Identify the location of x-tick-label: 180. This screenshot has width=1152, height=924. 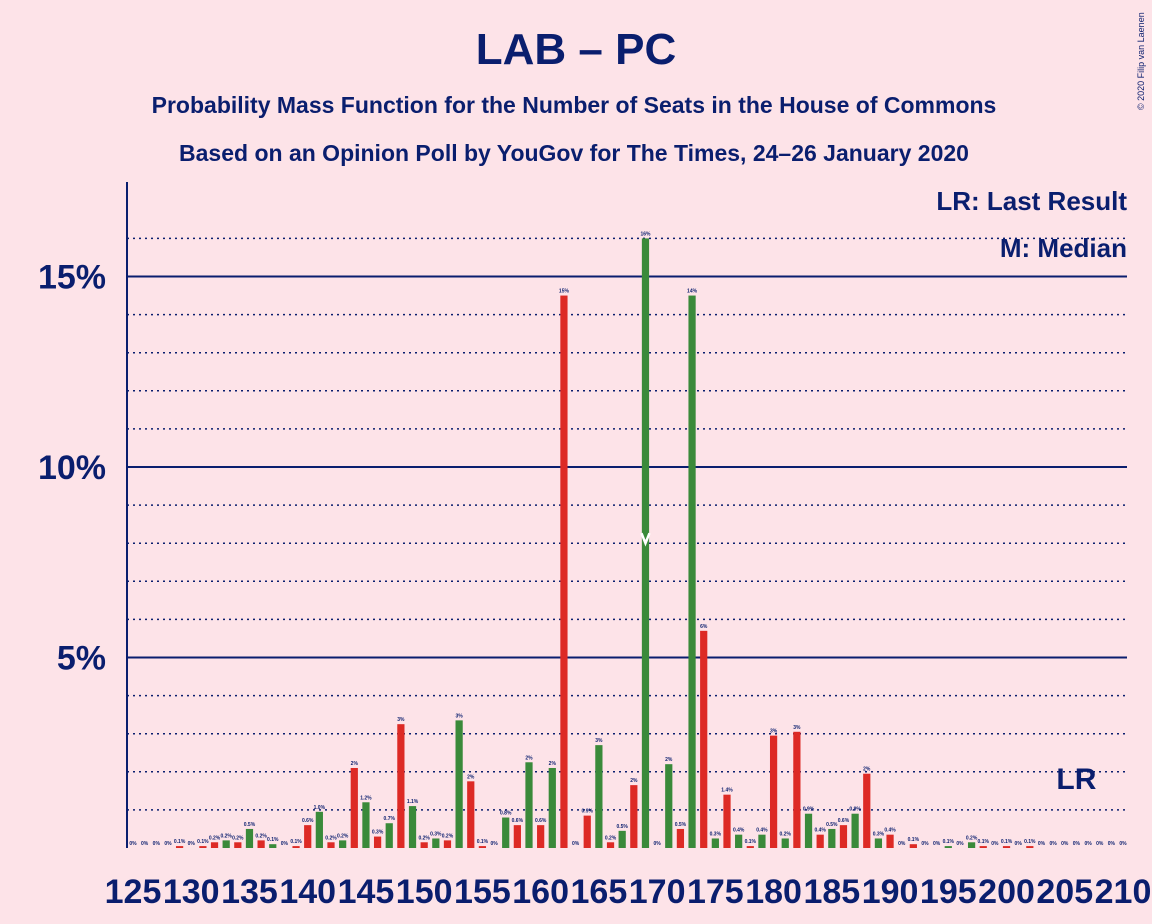
(773, 892).